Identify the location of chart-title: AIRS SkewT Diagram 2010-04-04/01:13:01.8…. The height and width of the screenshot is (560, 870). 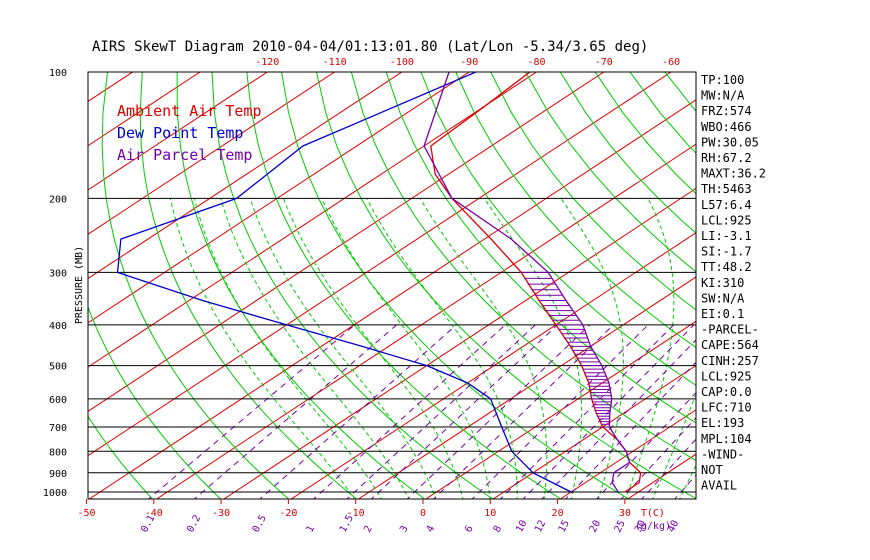
(370, 47).